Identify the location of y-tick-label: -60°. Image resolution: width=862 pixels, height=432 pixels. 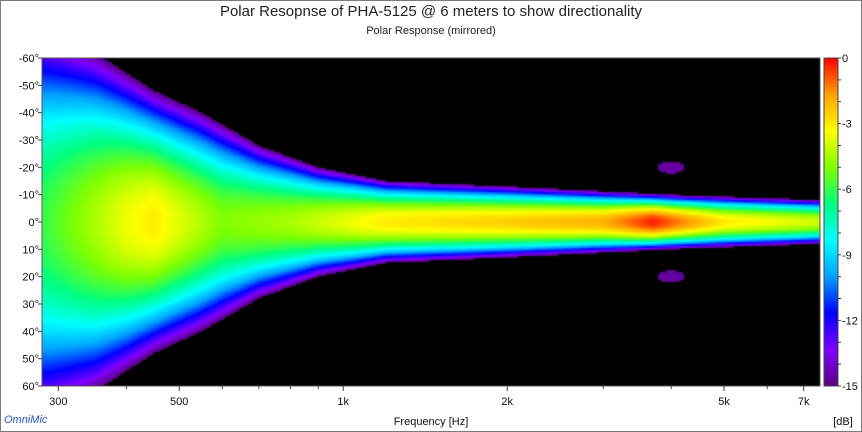
(29, 59).